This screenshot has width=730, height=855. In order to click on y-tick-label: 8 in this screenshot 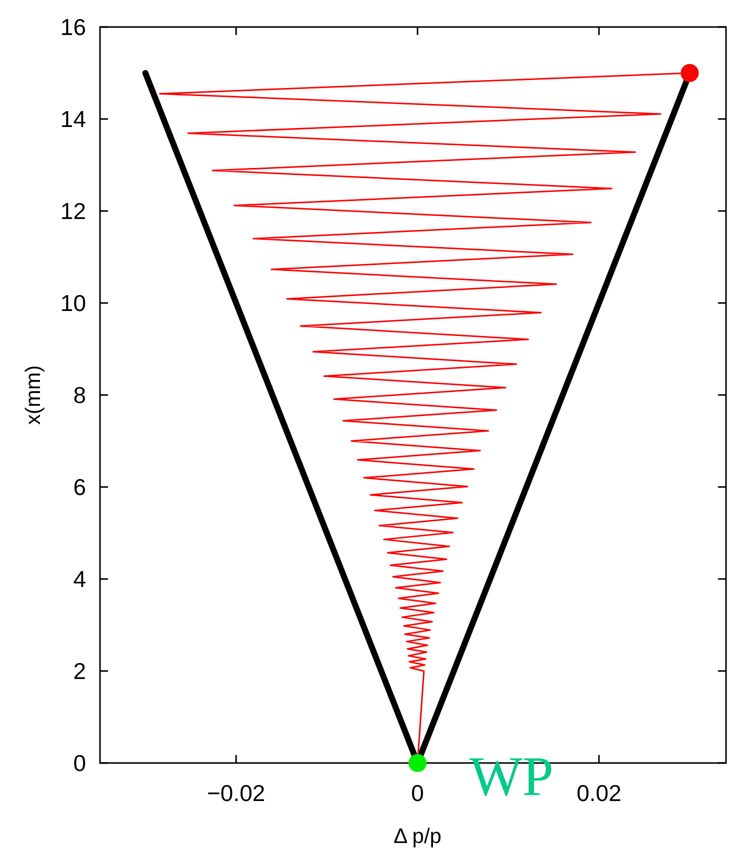, I will do `click(79, 395)`.